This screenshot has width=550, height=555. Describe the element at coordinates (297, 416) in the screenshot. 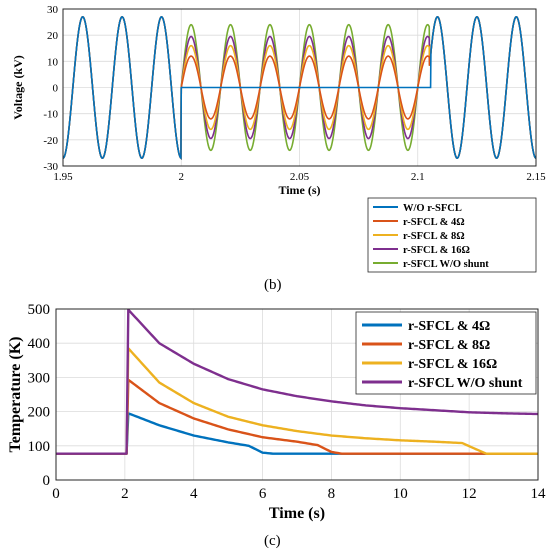

I see `temperature-series-line` at that location.